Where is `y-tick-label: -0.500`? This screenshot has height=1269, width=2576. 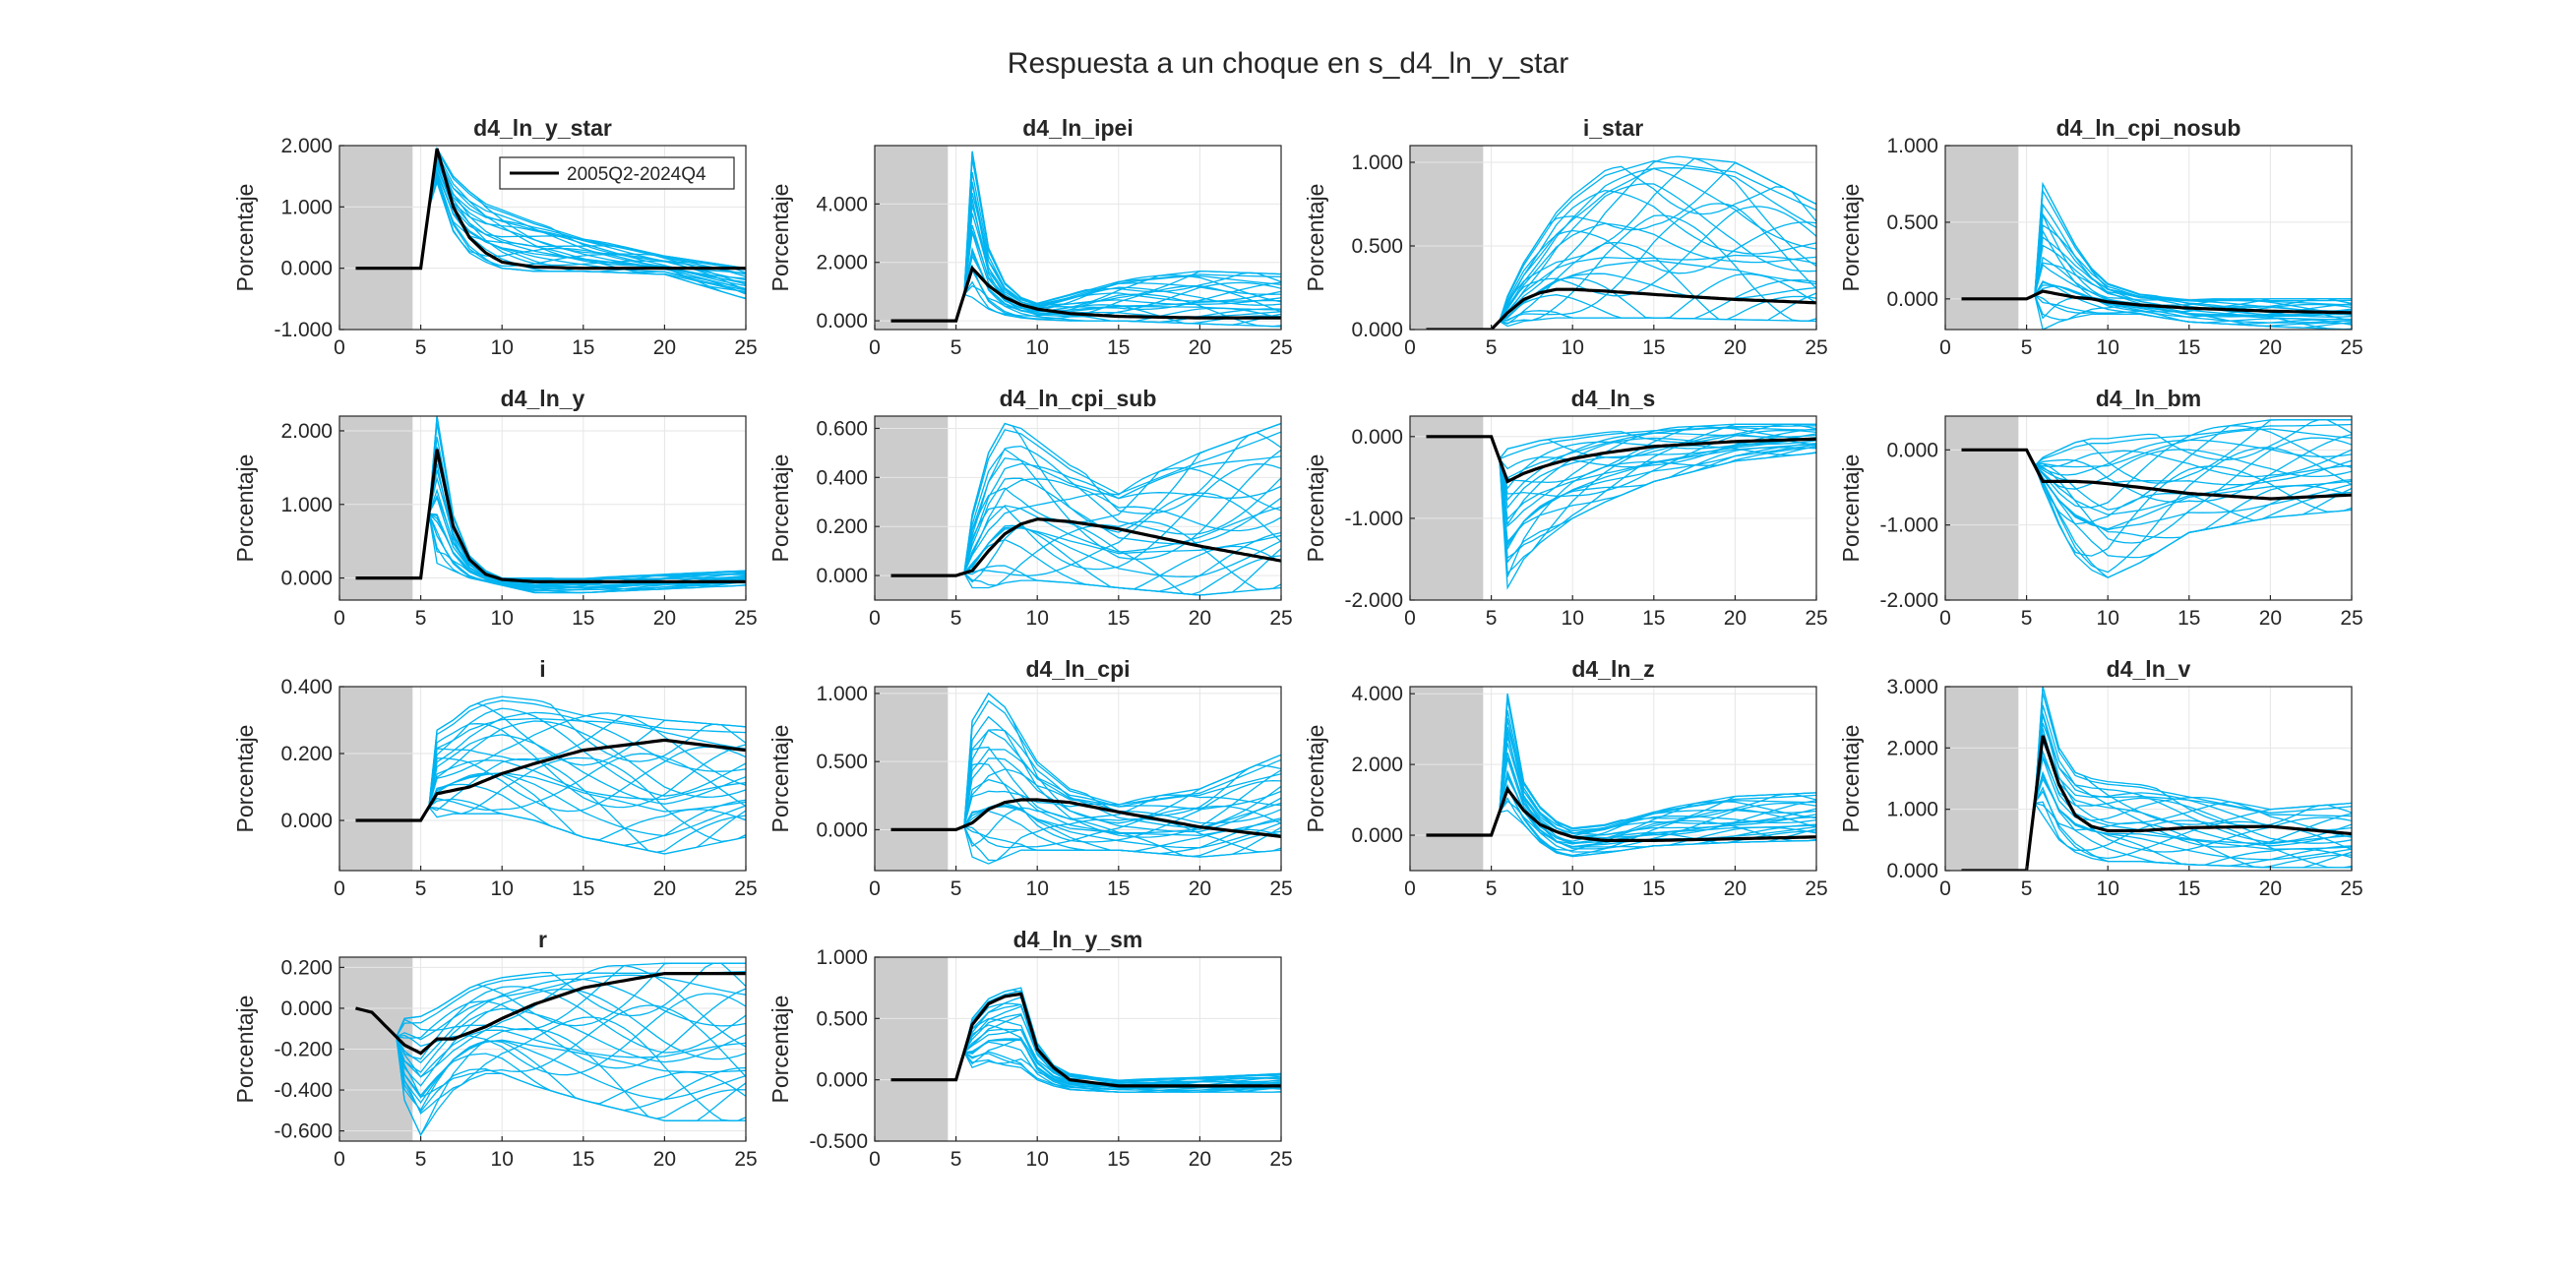 y-tick-label: -0.500 is located at coordinates (838, 1141).